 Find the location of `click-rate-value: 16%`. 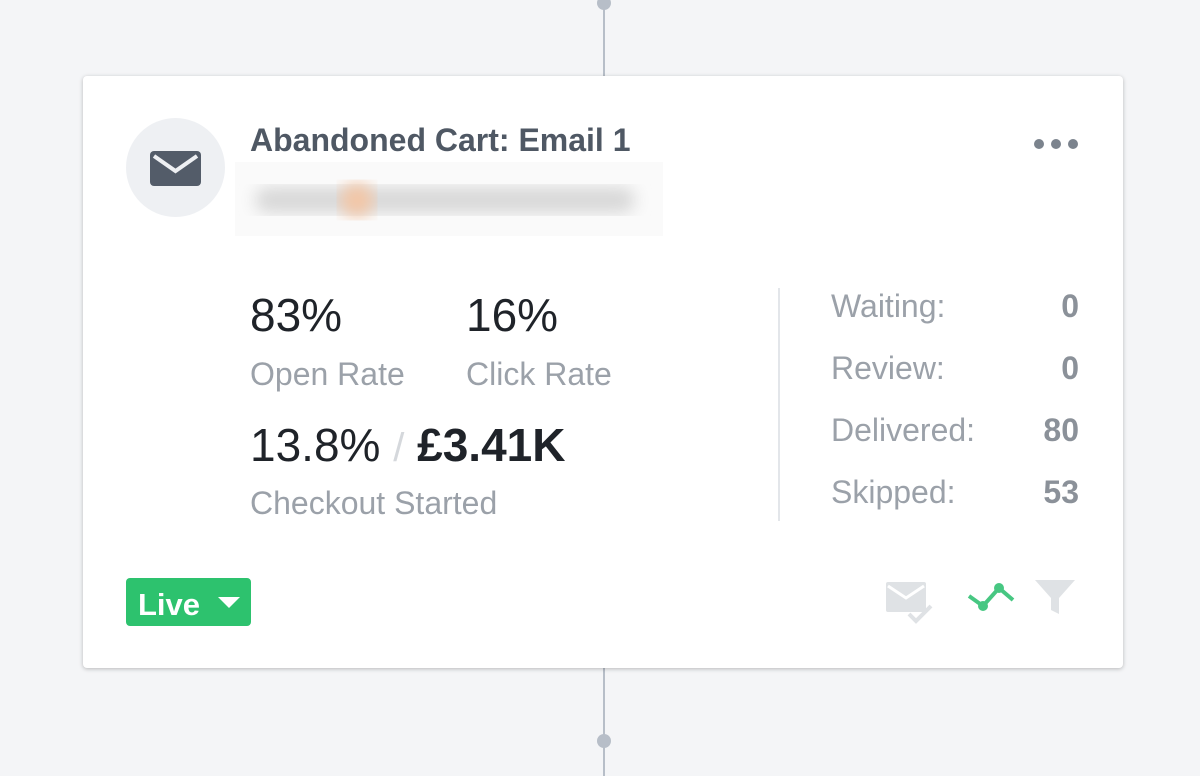

click-rate-value: 16% is located at coordinates (512, 315).